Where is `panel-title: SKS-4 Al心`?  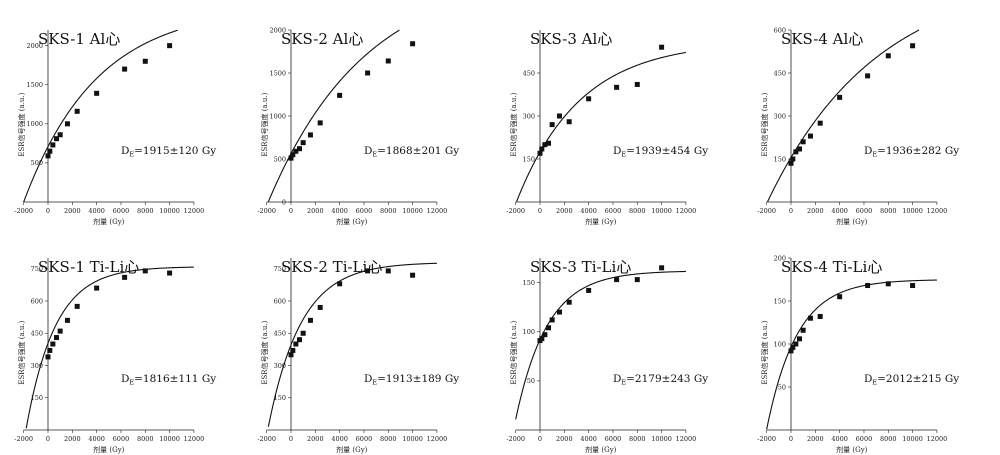 panel-title: SKS-4 Al心 is located at coordinates (822, 39).